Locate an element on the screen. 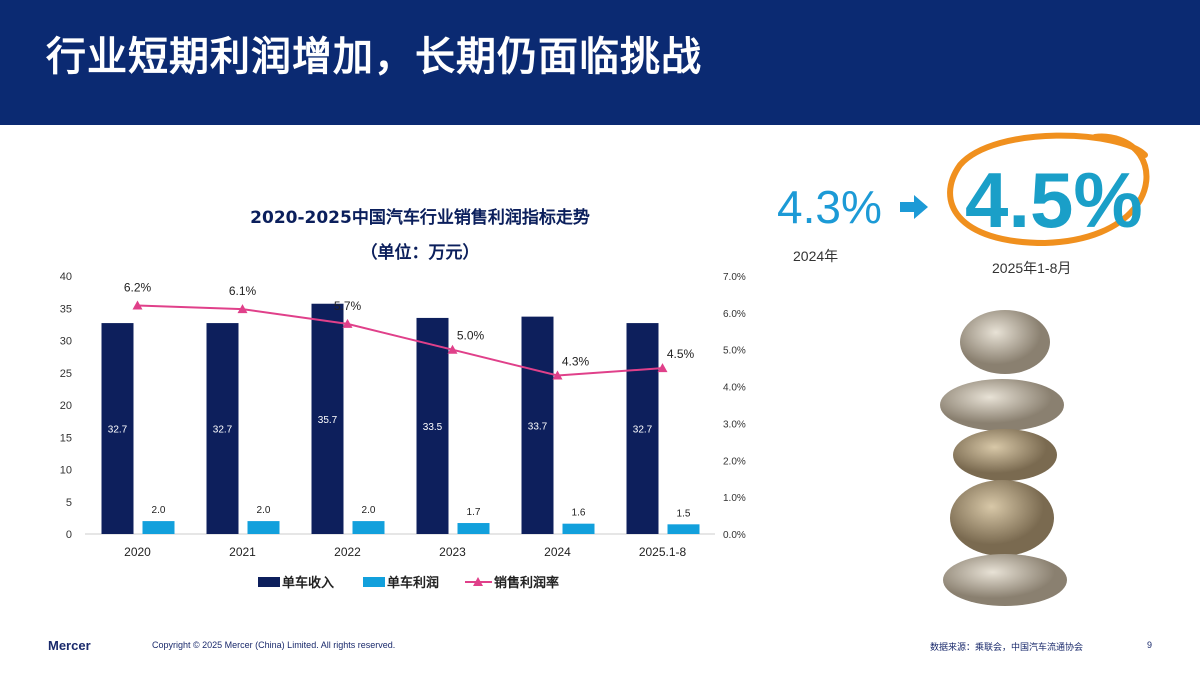  bar-profit-label: 1.6 is located at coordinates (579, 513).